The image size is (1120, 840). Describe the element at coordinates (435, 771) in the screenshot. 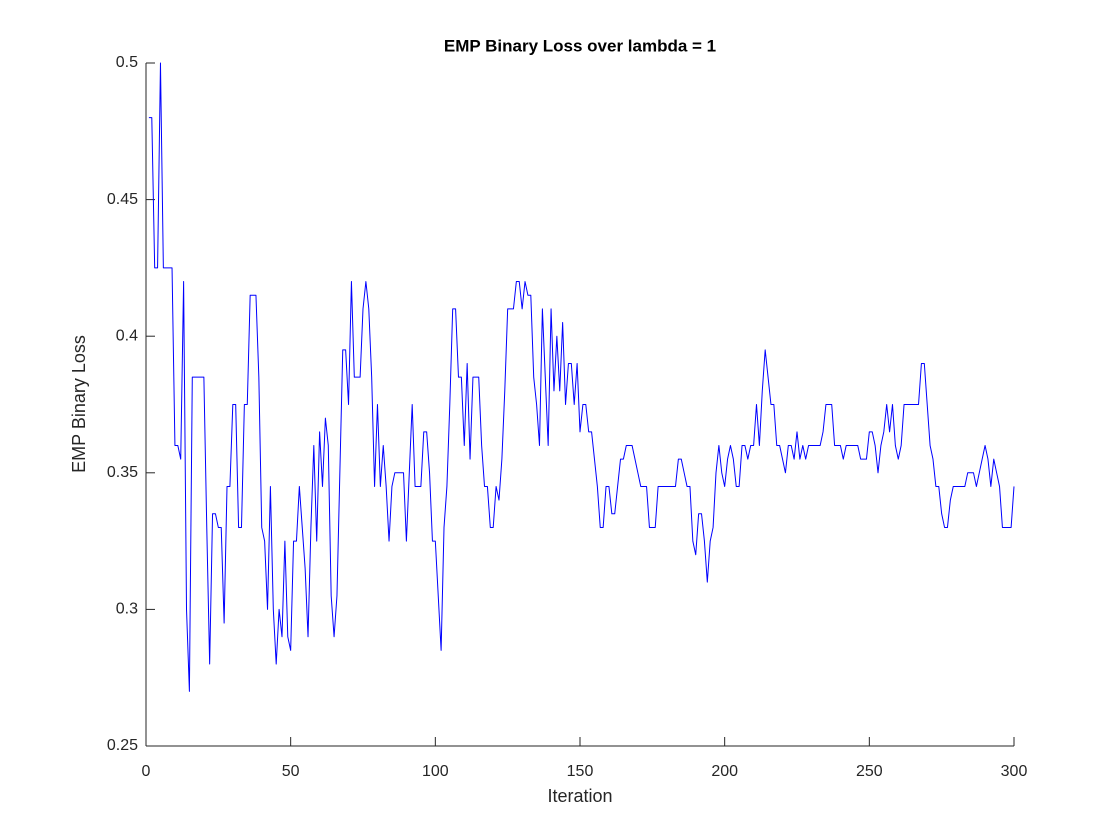

I see `x-tick-label: 100` at that location.